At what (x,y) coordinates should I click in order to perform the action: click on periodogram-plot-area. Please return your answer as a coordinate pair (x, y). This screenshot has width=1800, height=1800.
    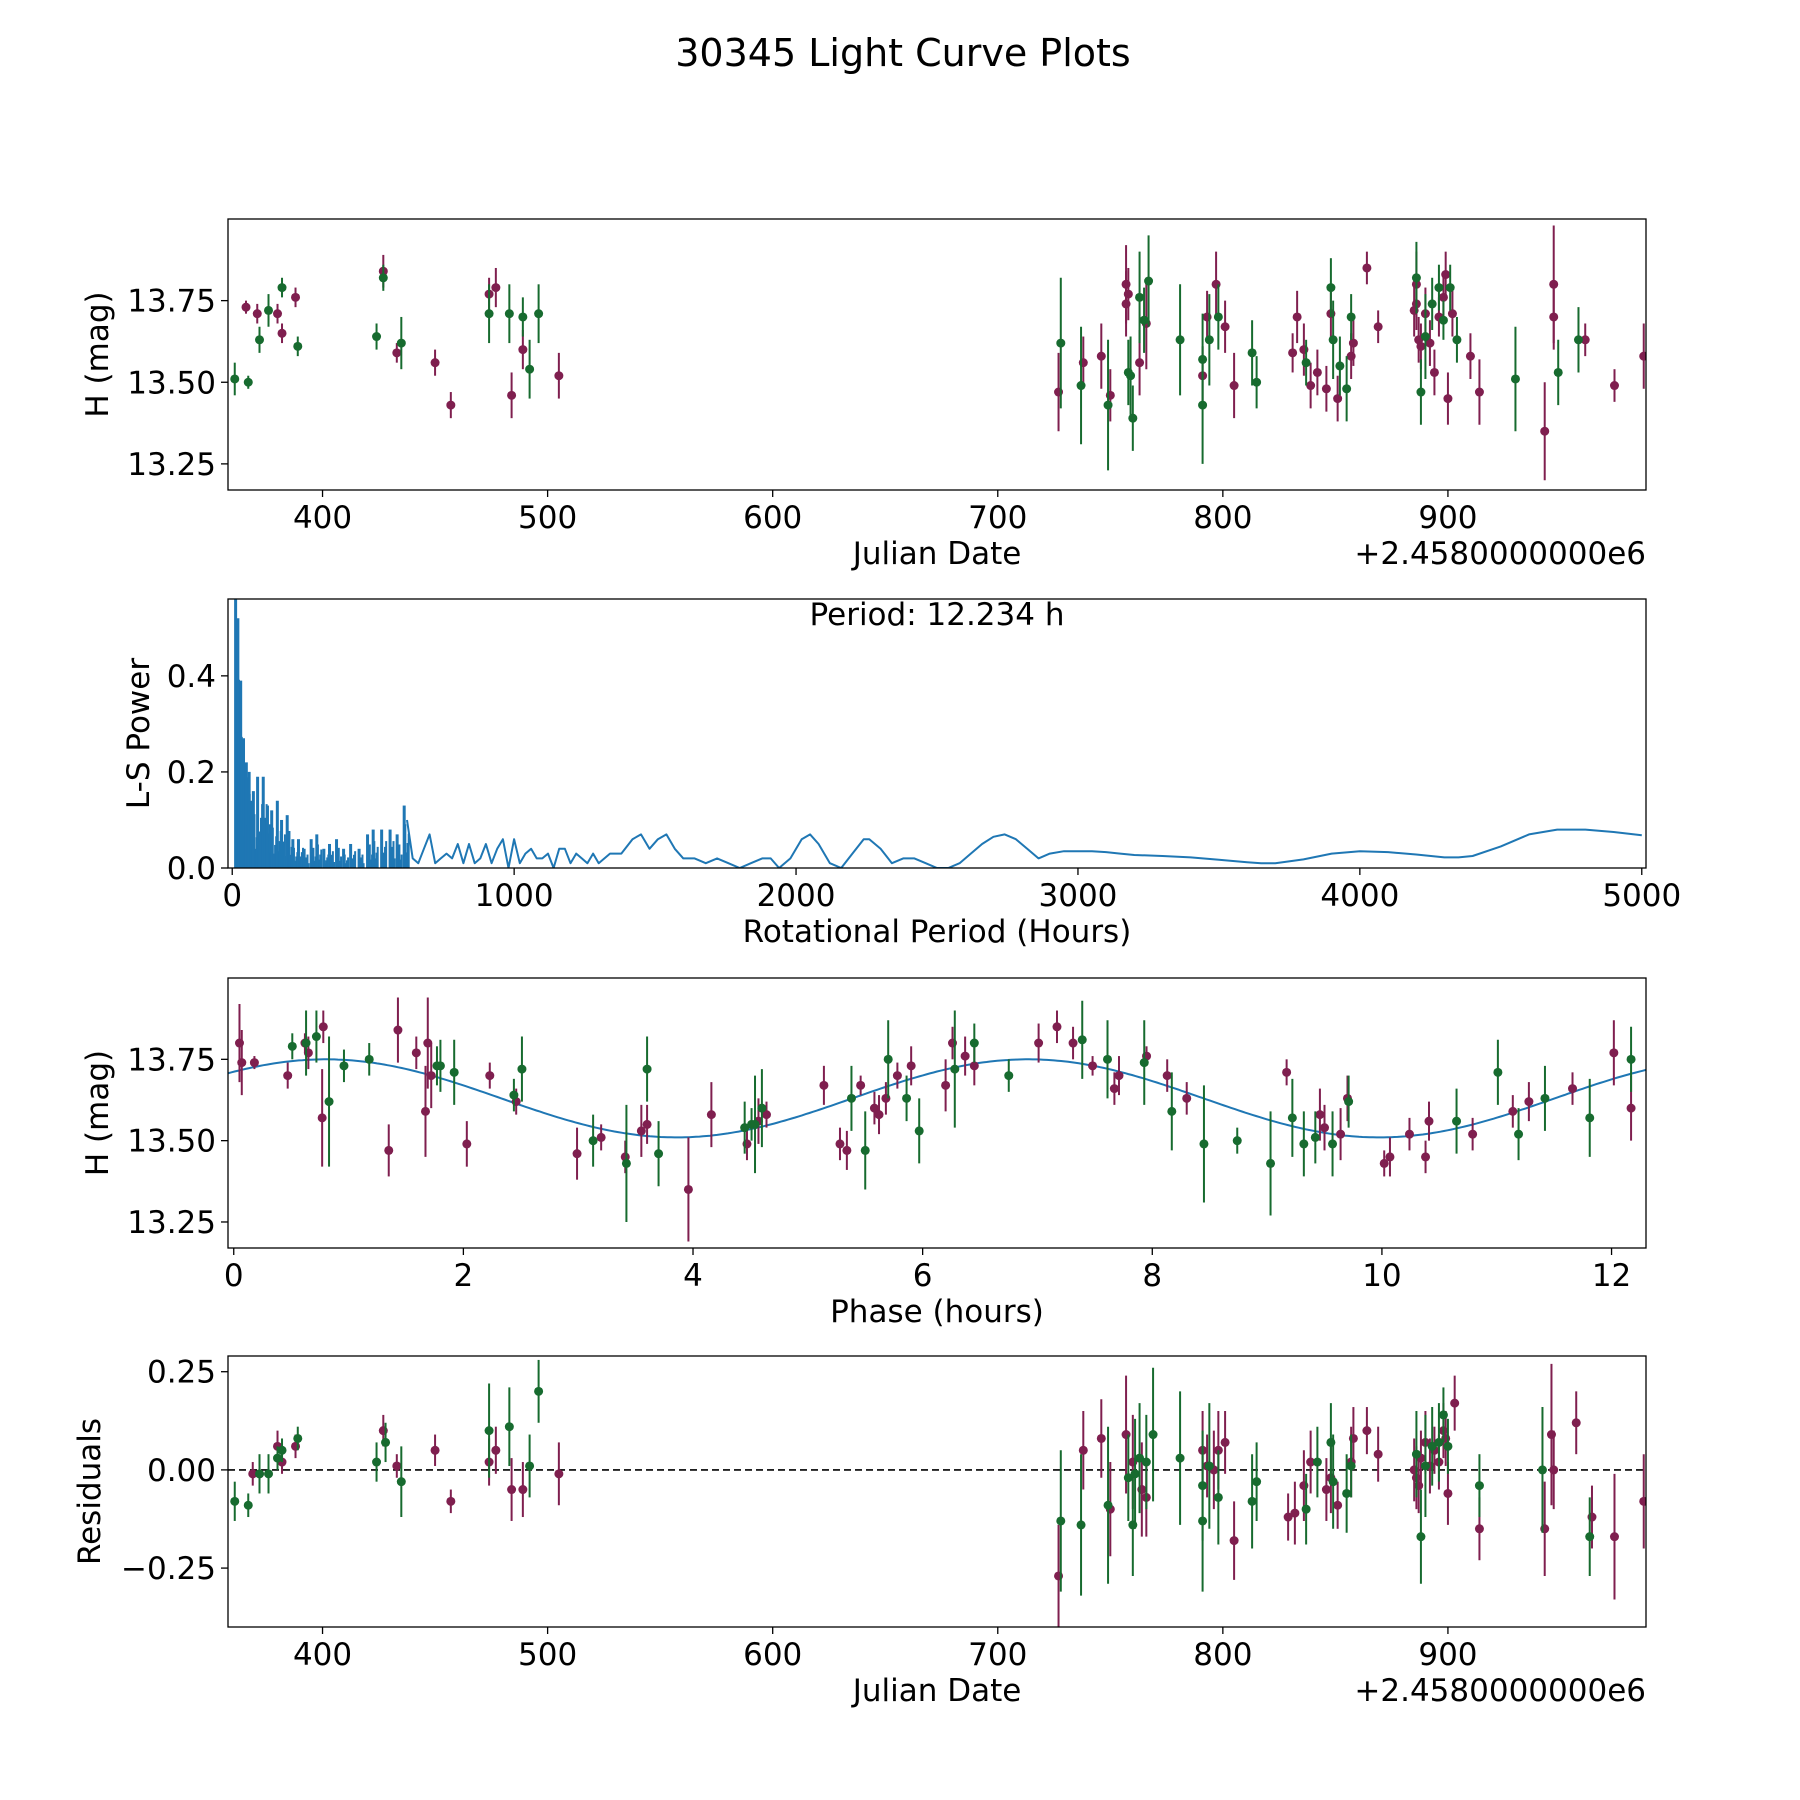
    Looking at the image, I should click on (938, 733).